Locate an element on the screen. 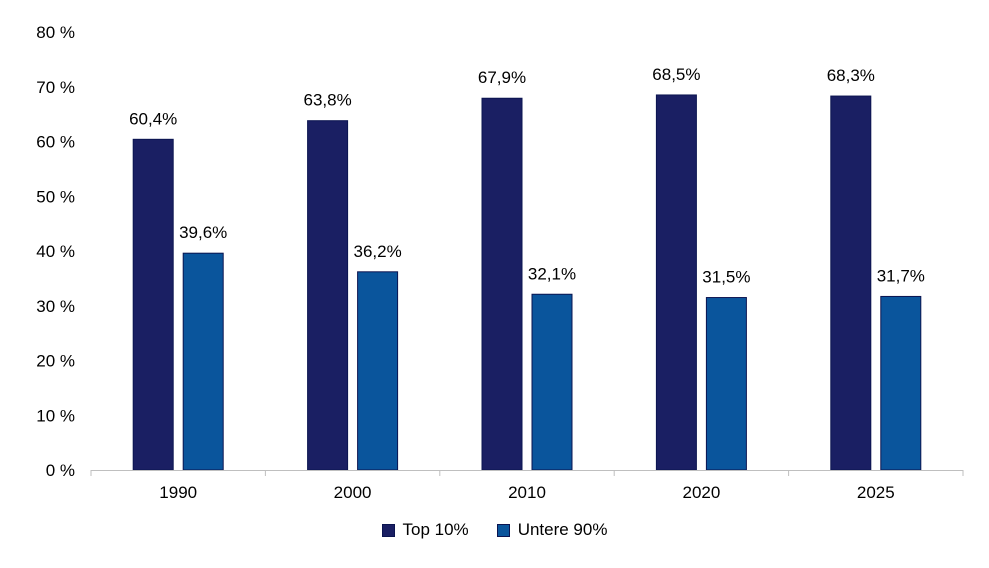  data-label: 32,1% is located at coordinates (552, 273).